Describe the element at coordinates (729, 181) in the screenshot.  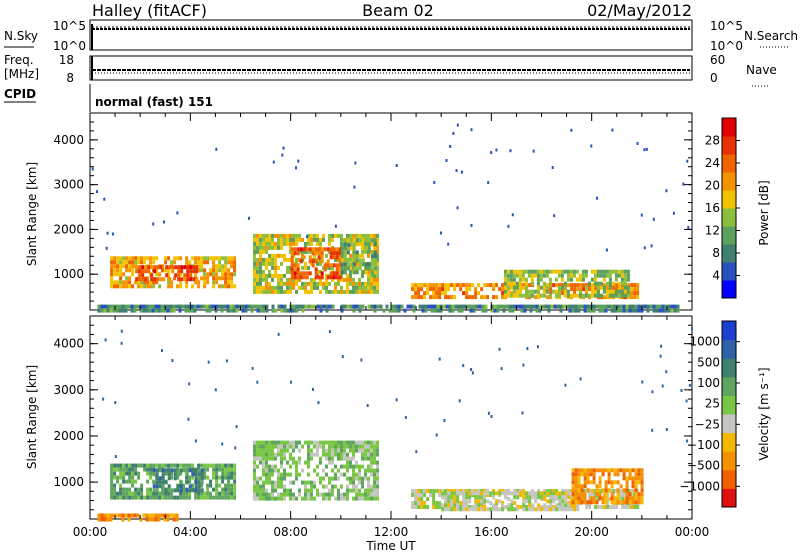
I see `colorbar-segment` at that location.